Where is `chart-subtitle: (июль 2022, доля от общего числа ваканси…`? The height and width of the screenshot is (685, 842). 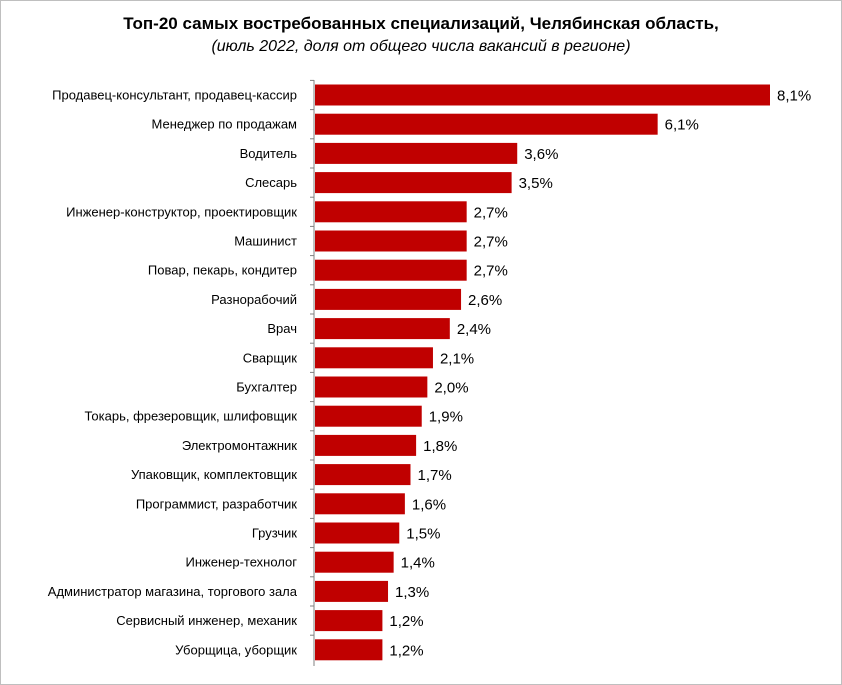 chart-subtitle: (июль 2022, доля от общего числа ваканси… is located at coordinates (421, 46).